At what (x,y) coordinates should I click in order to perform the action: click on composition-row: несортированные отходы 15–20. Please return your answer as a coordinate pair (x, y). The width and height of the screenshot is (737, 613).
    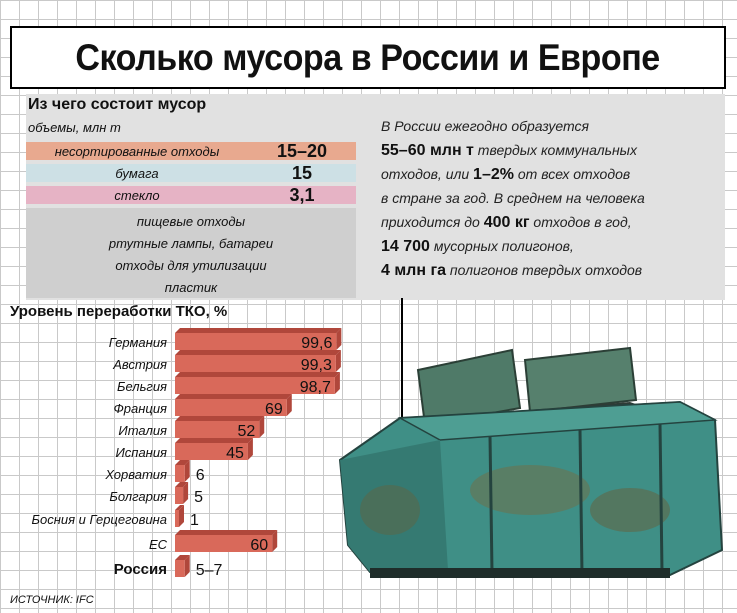
    Looking at the image, I should click on (191, 150).